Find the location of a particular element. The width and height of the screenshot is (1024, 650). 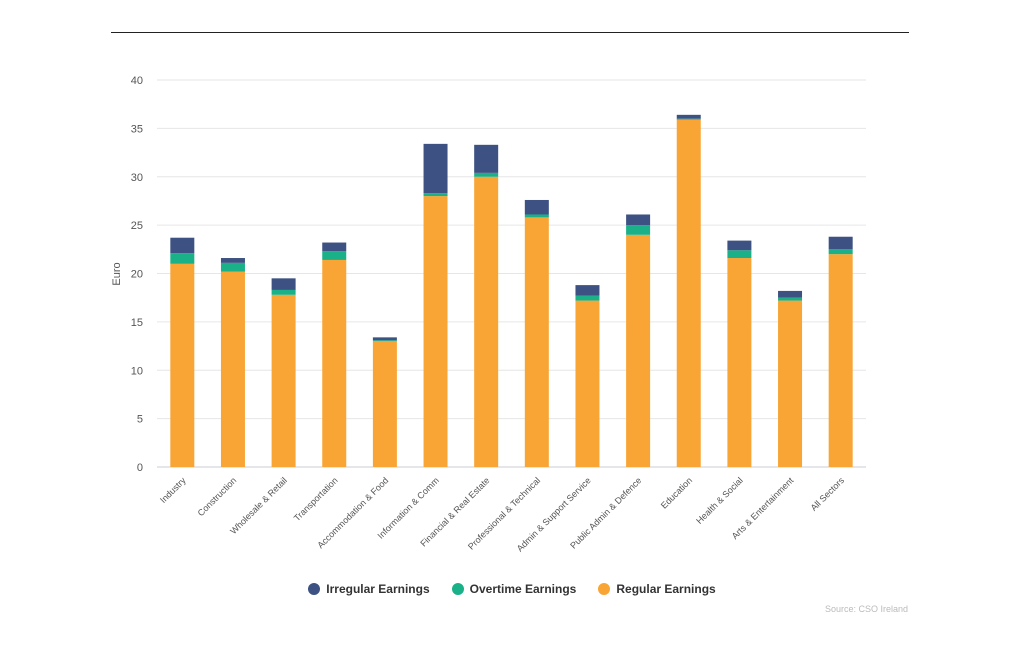

y-tick-label: 35 is located at coordinates (137, 129).